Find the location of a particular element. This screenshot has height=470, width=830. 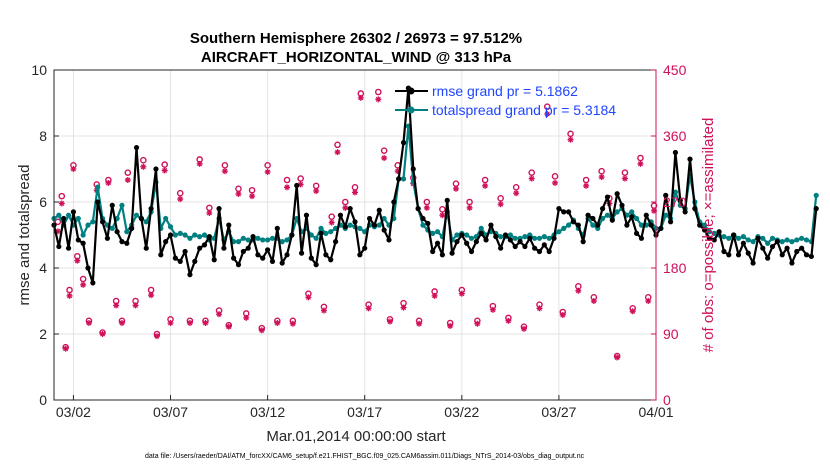

y-axis-right-ticks: 0 90 180 270 360 450 is located at coordinates (669, 235).